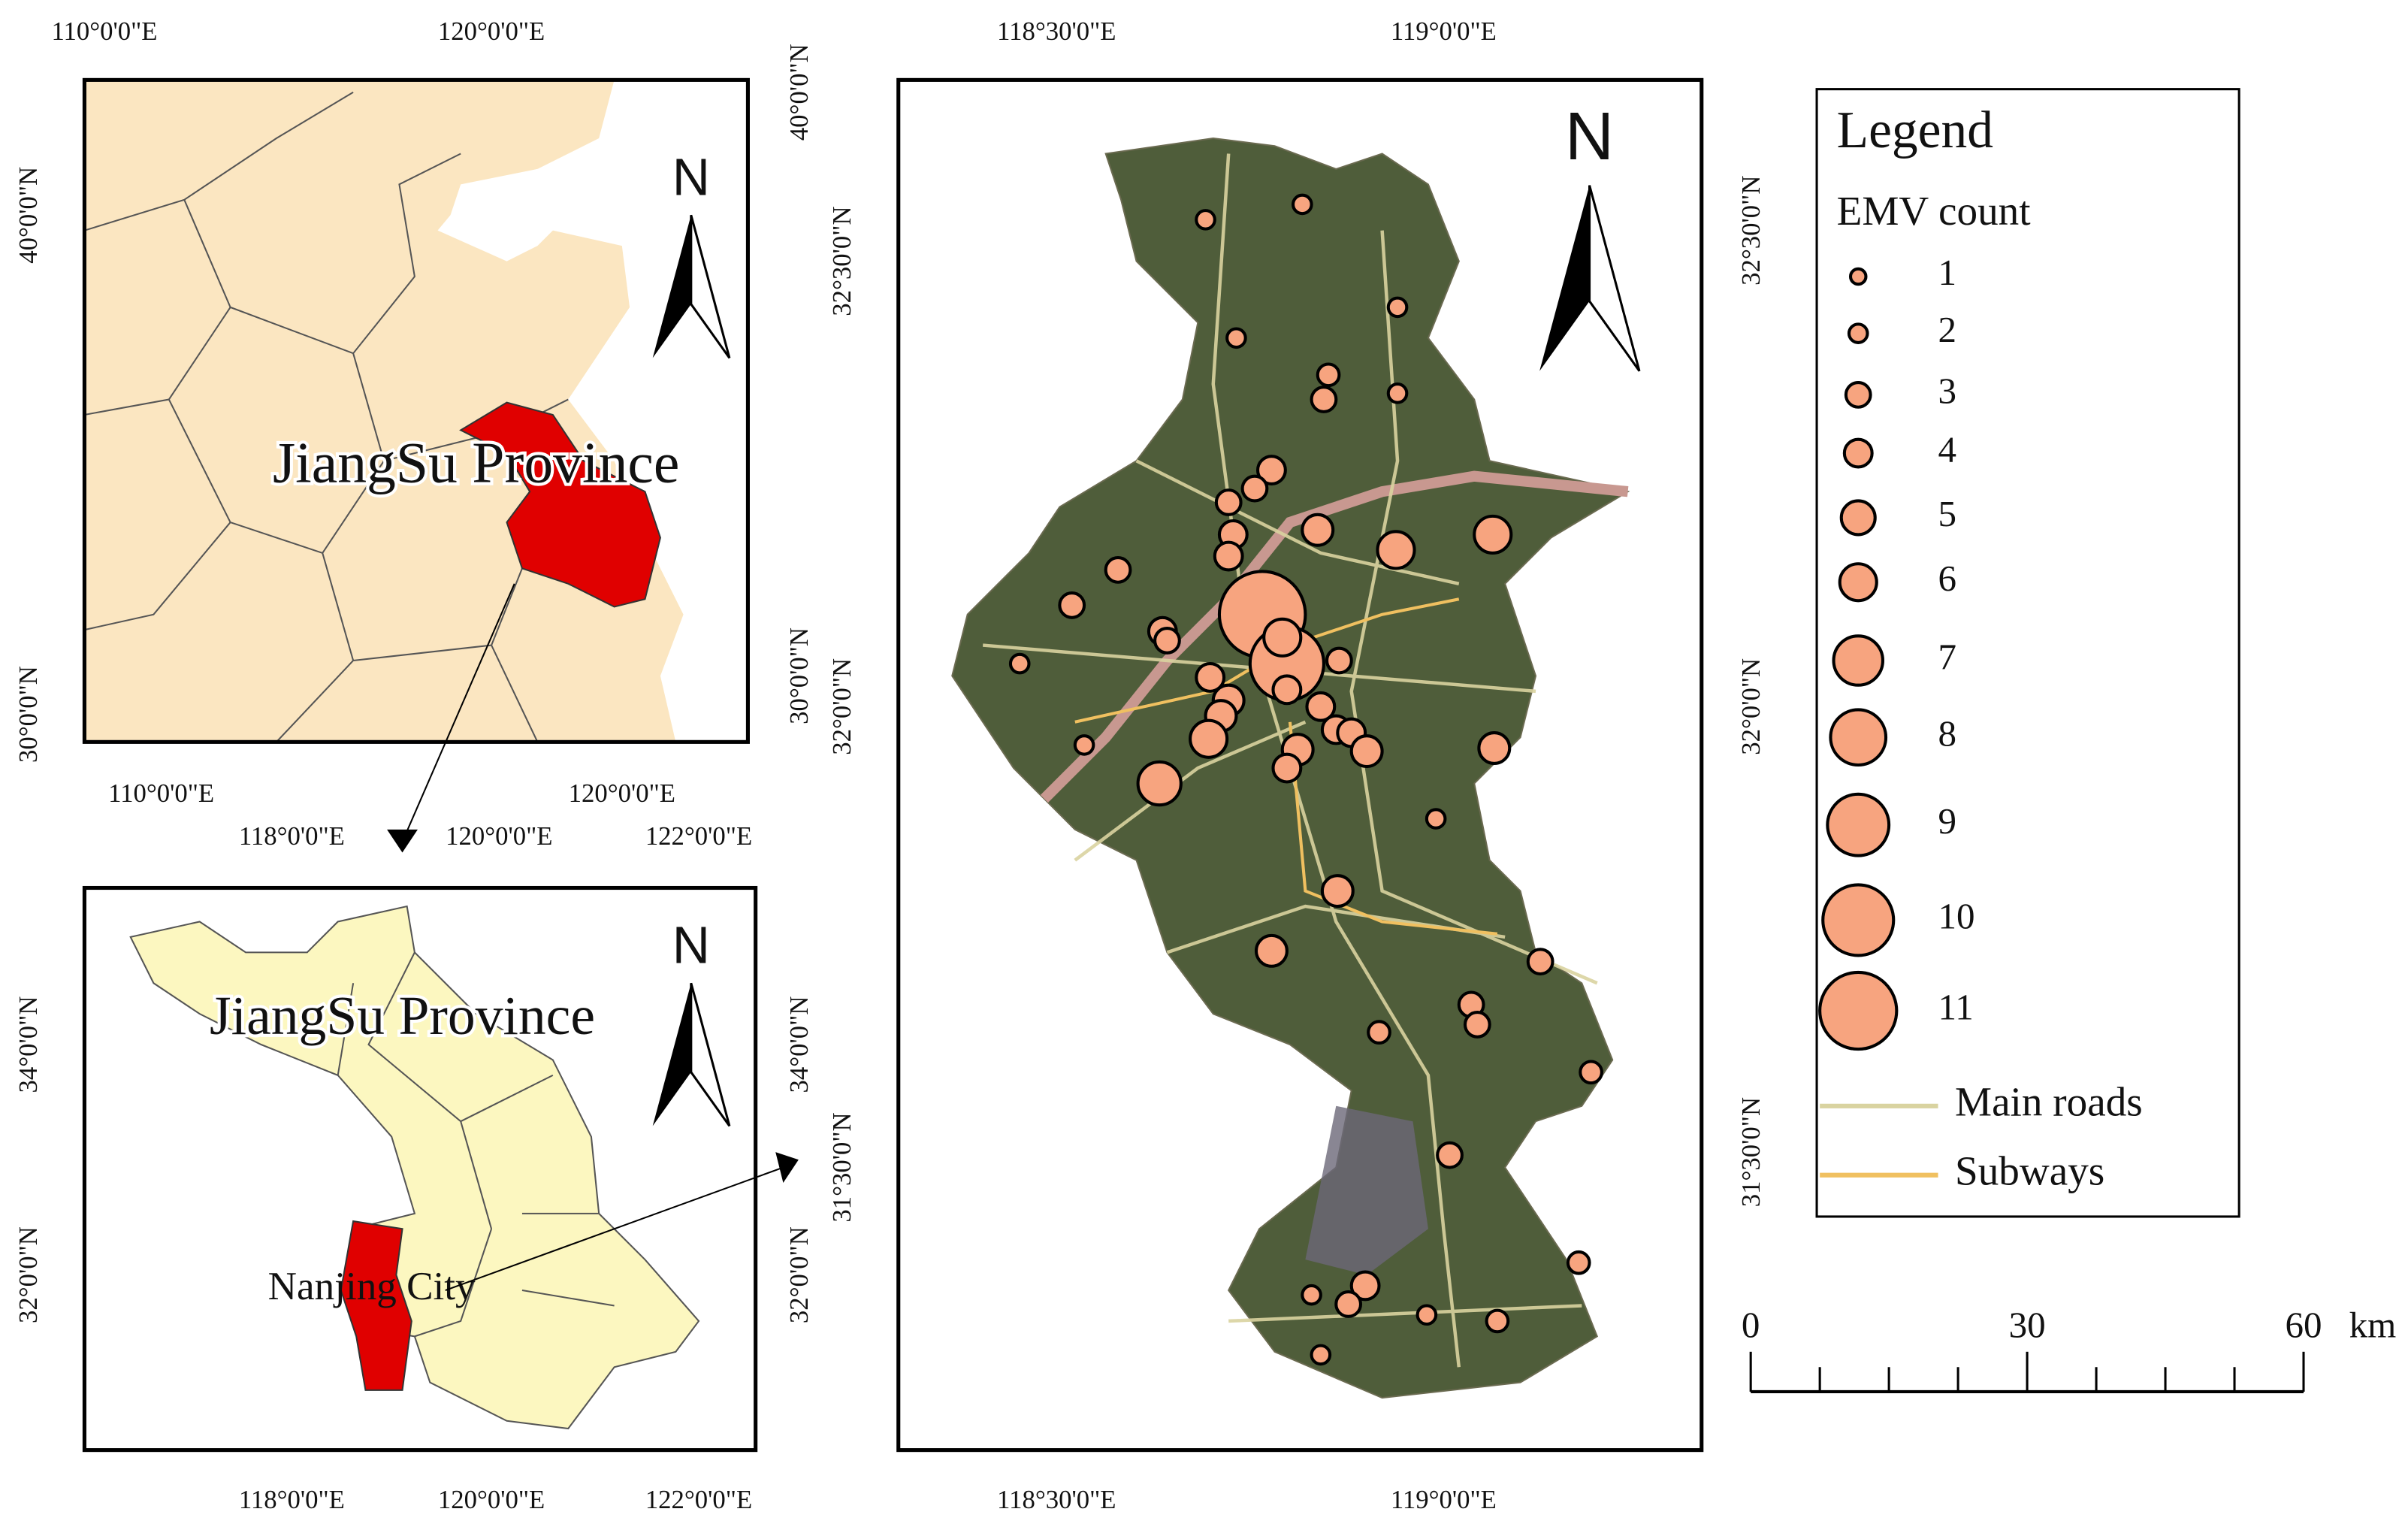  I want to click on legend-label: 6, so click(1947, 578).